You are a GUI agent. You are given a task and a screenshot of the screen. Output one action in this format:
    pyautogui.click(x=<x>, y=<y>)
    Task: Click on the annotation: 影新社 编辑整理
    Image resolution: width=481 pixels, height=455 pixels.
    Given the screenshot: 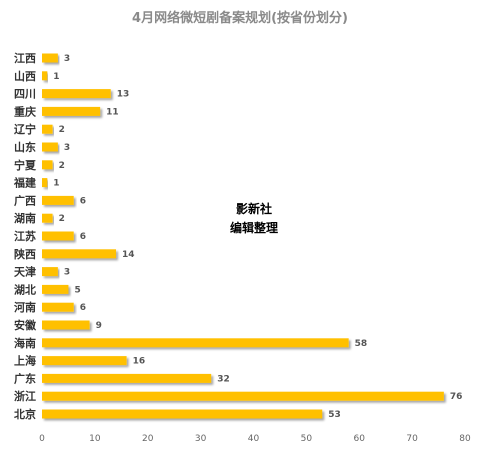 What is the action you would take?
    pyautogui.click(x=253, y=218)
    